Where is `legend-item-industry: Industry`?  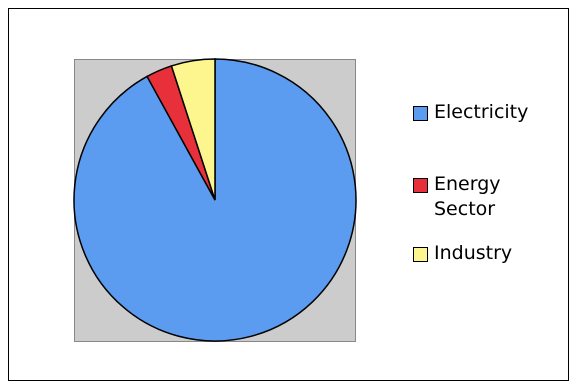
legend-item-industry: Industry is located at coordinates (462, 253).